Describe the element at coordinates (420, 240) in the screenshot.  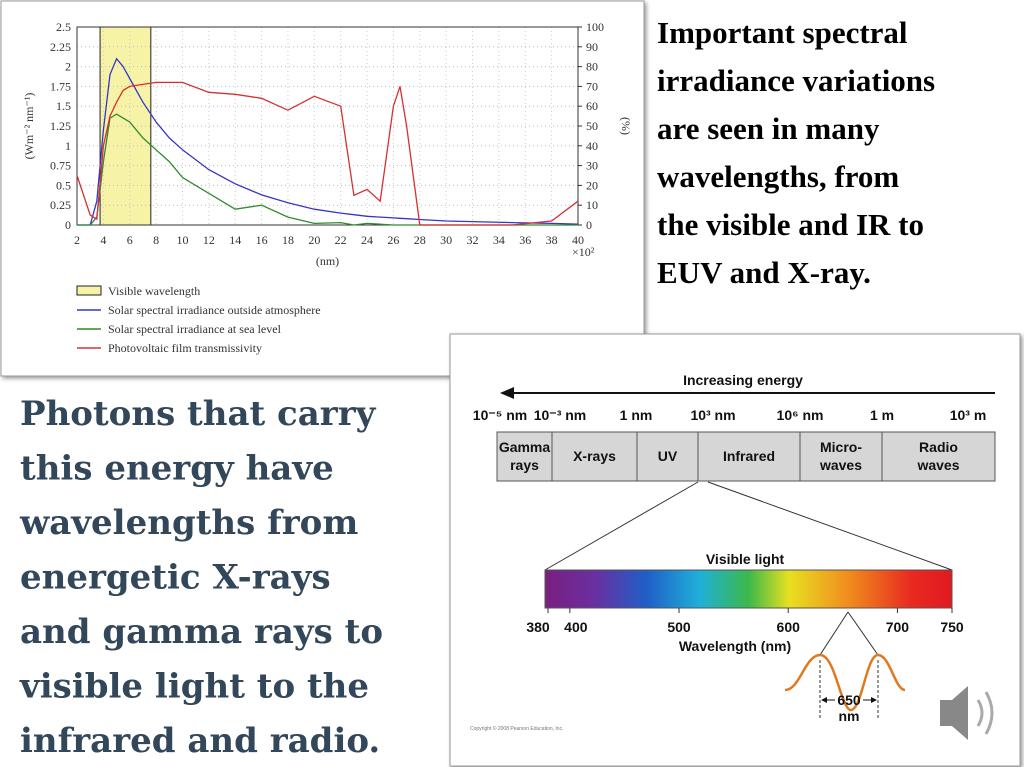
I see `x-tick-label: 28` at that location.